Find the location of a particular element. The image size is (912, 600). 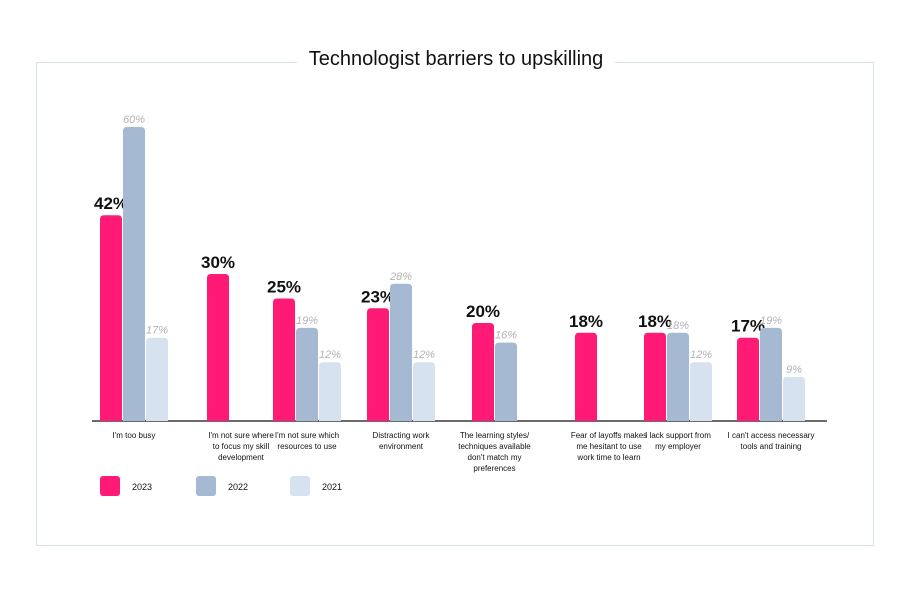

legend-swatch-2021 is located at coordinates (300, 486).